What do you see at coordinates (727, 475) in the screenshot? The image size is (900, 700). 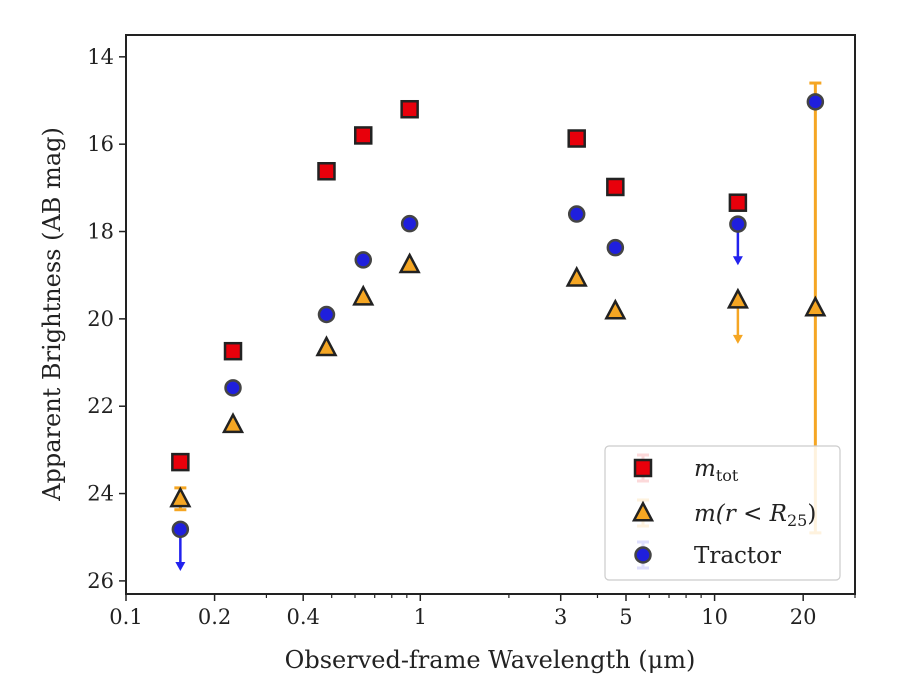 I see `legend-label-sub: tot` at bounding box center [727, 475].